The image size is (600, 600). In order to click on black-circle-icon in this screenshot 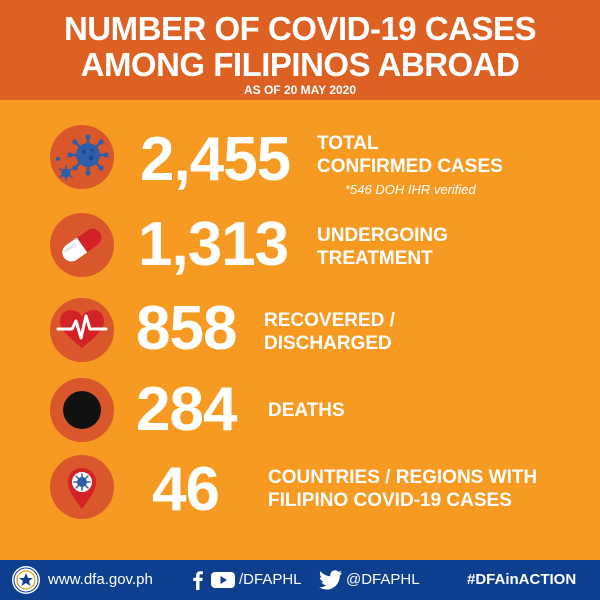, I will do `click(82, 410)`.